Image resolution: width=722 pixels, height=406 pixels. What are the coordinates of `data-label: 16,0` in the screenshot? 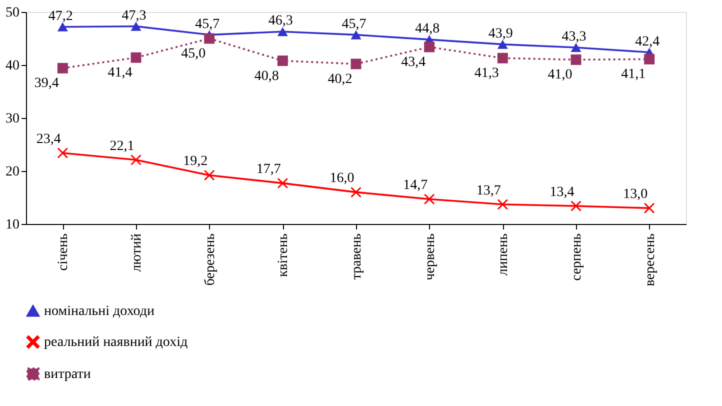 It's located at (342, 178).